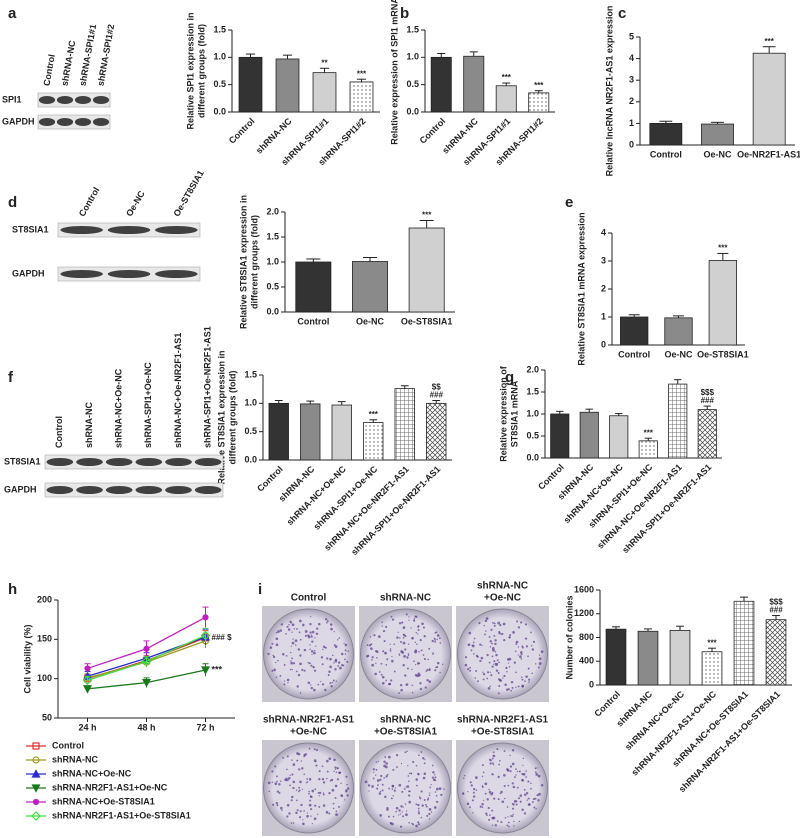 This screenshot has height=838, width=800. What do you see at coordinates (243, 262) in the screenshot?
I see `y-axis-label: Relative ST8SIA1 expression in` at bounding box center [243, 262].